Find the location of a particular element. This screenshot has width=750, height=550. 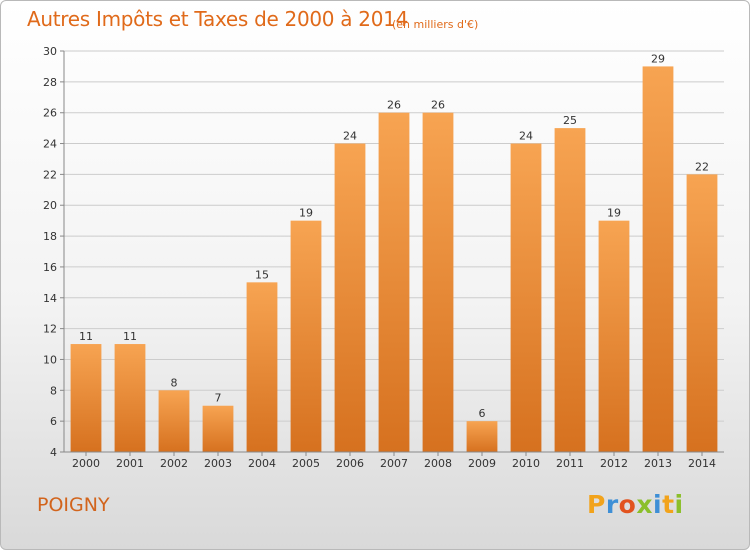

chart-unit: (en milliers d'€) is located at coordinates (435, 24).